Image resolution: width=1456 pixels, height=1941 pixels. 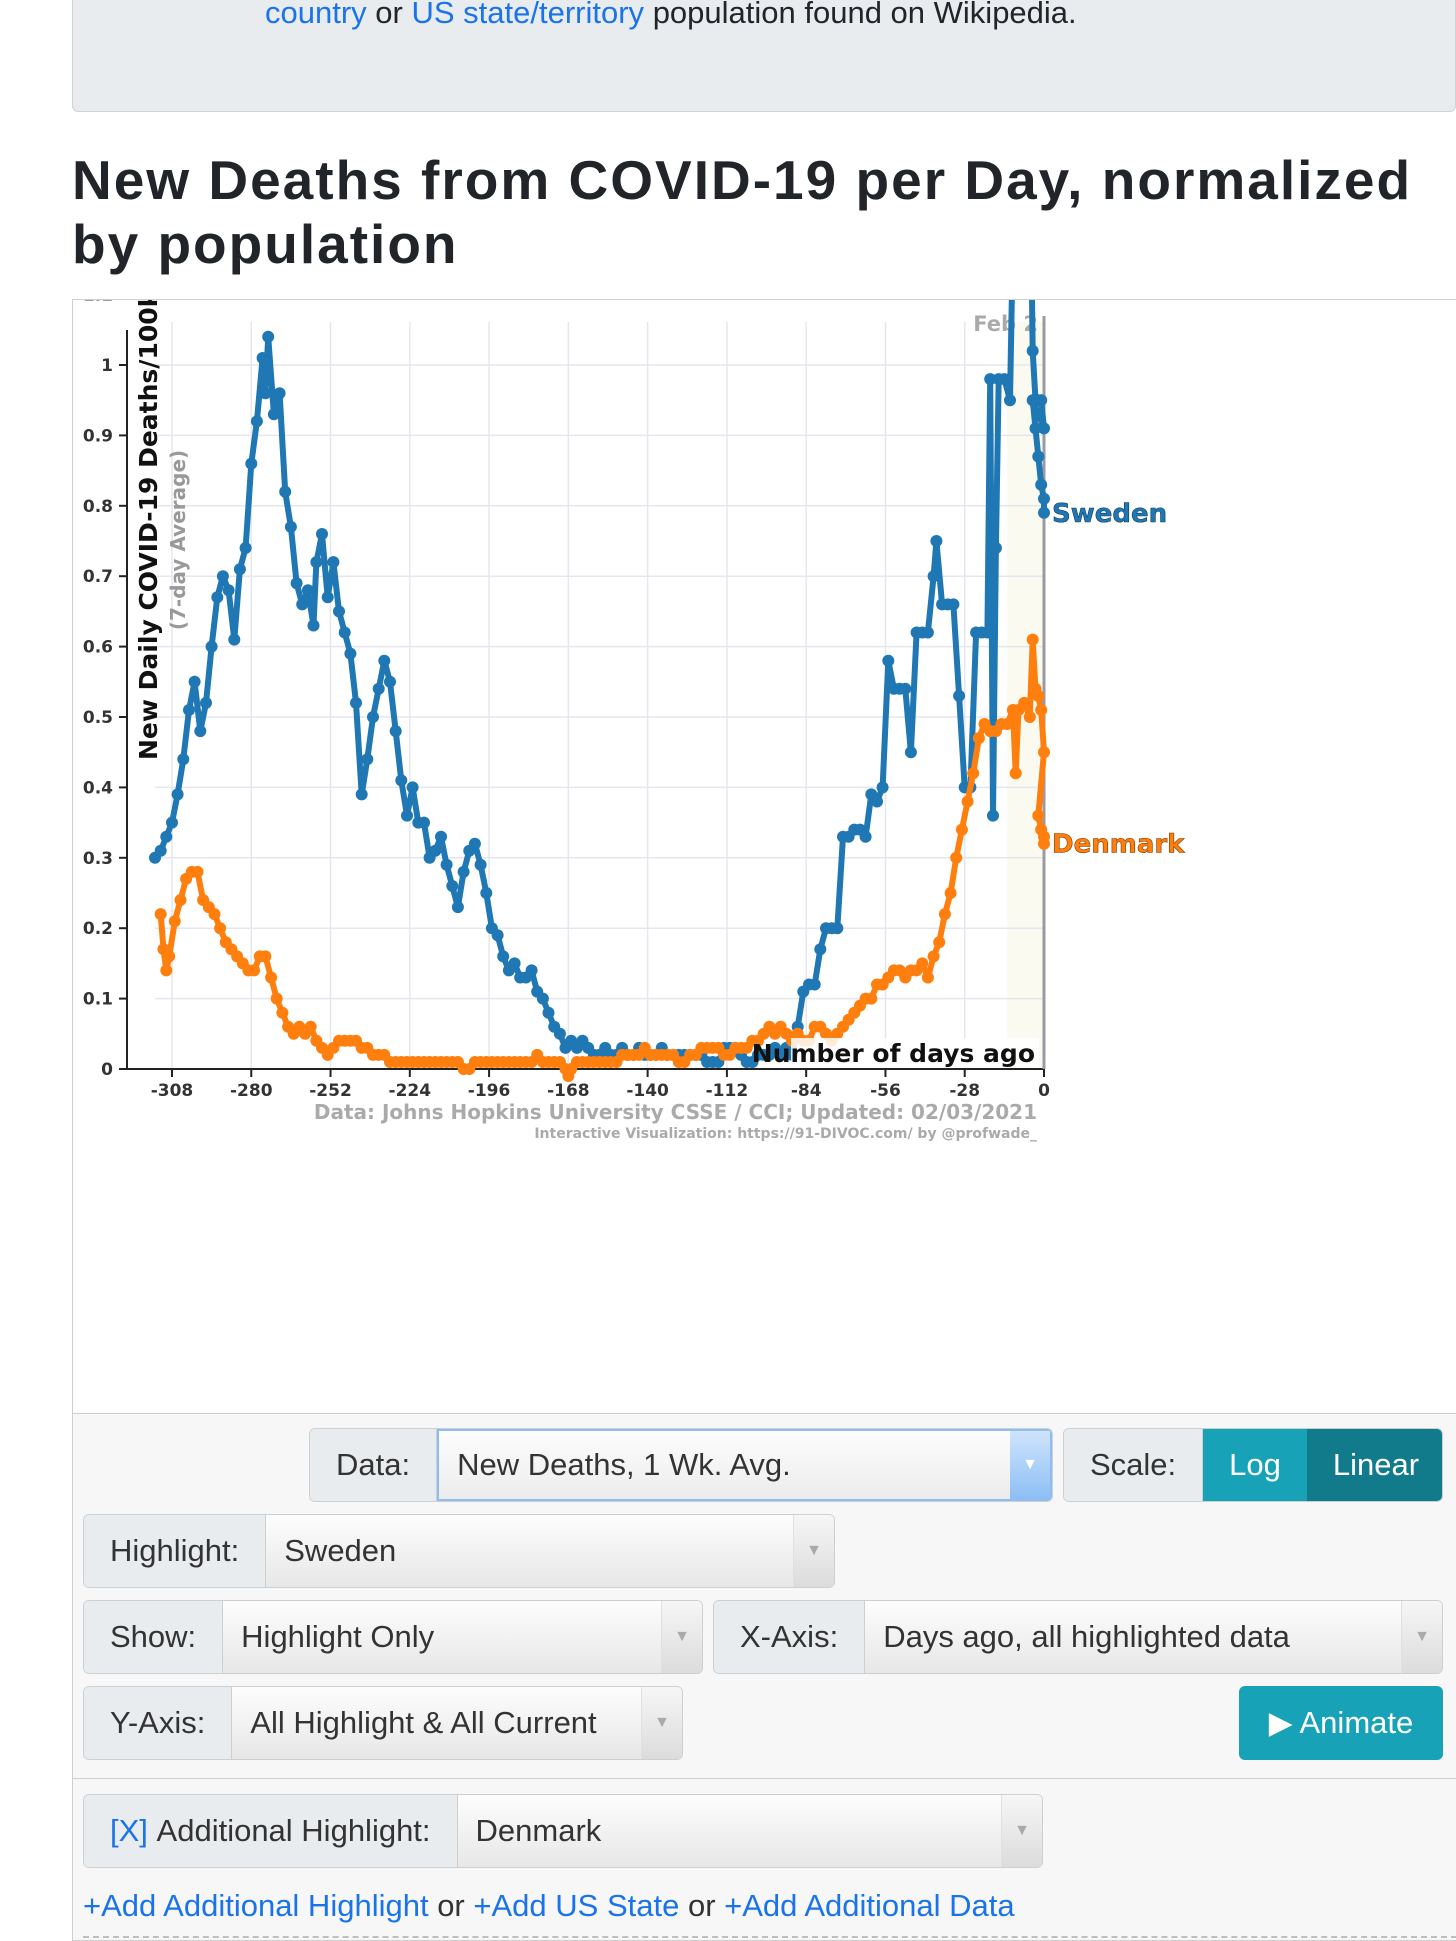 I want to click on show-select: Highlight Only ▼, so click(x=462, y=1637).